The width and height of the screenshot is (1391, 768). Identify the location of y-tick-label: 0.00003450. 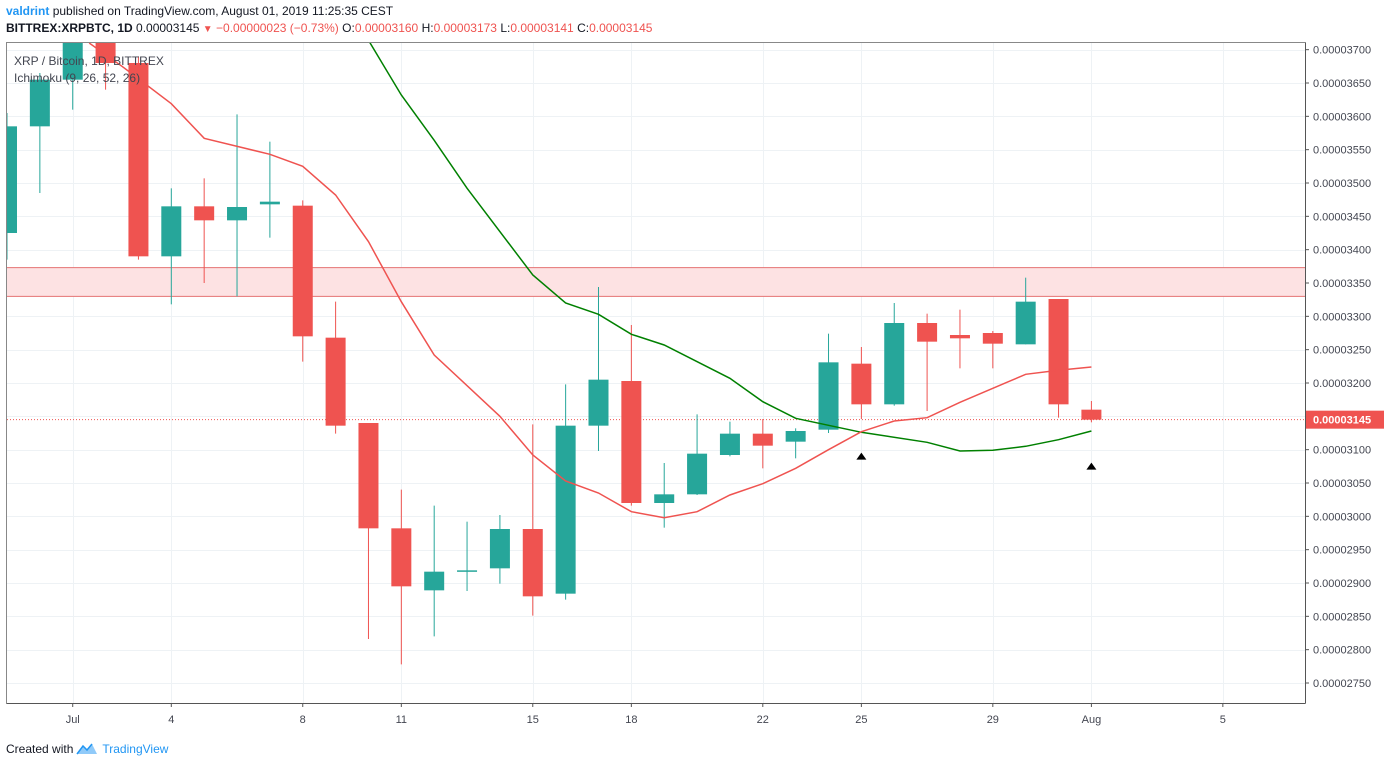
(1342, 217).